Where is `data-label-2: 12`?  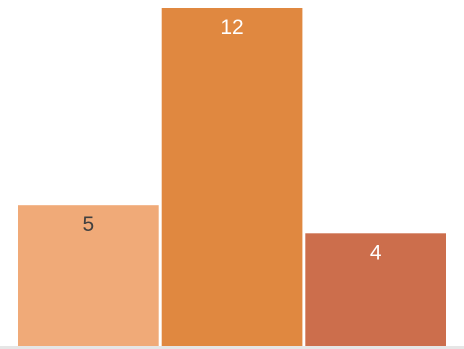
data-label-2: 12 is located at coordinates (231, 27).